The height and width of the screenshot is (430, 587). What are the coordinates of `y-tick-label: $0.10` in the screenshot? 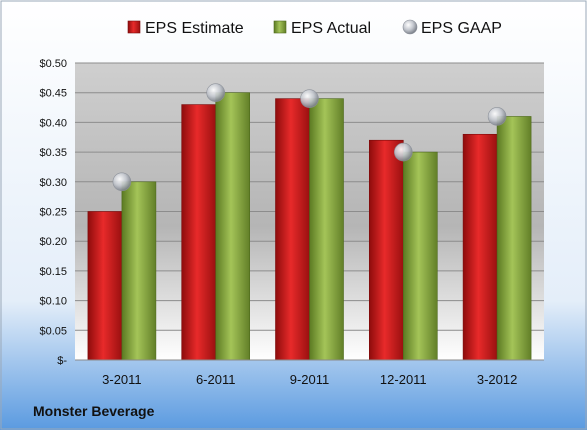 It's located at (53, 302).